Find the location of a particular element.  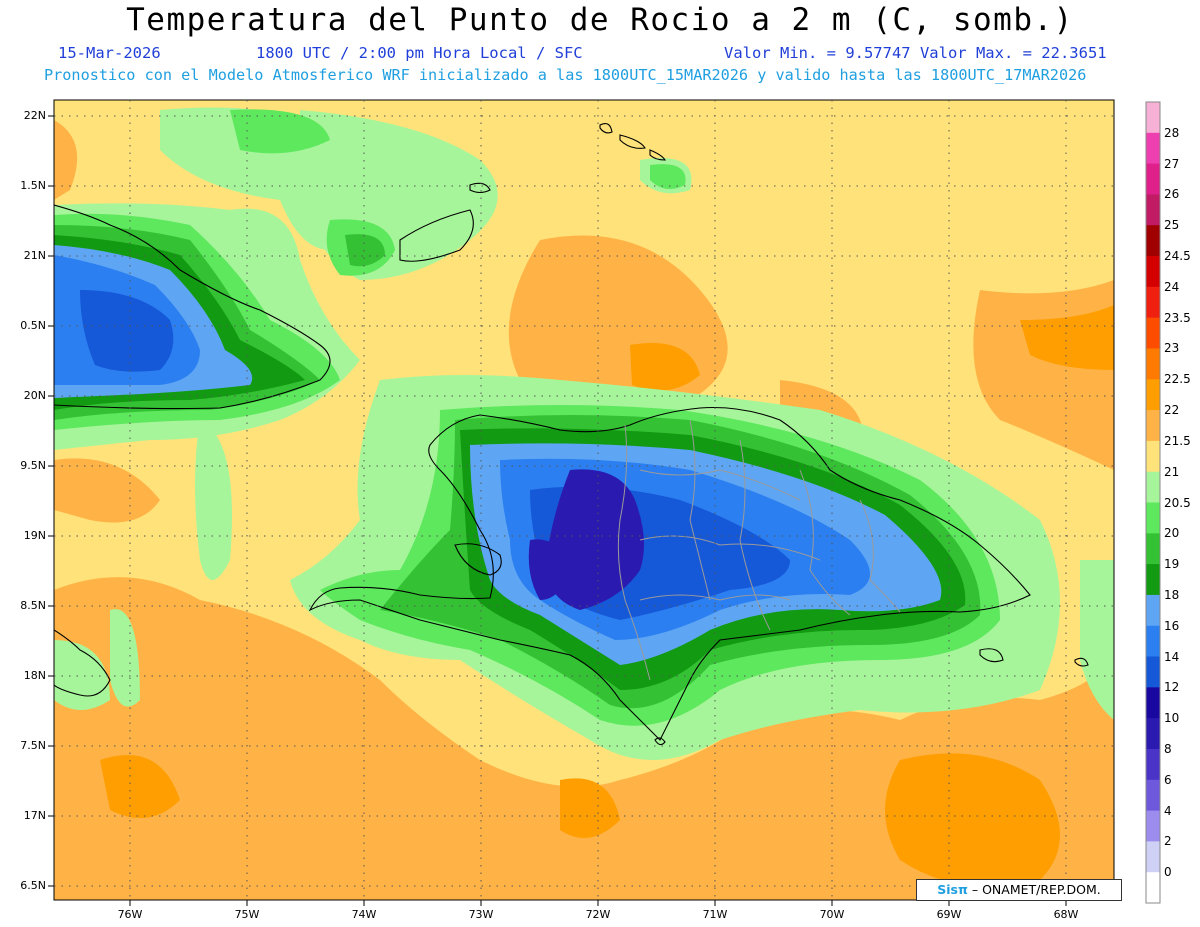

lon-label: 74W is located at coordinates (364, 914).